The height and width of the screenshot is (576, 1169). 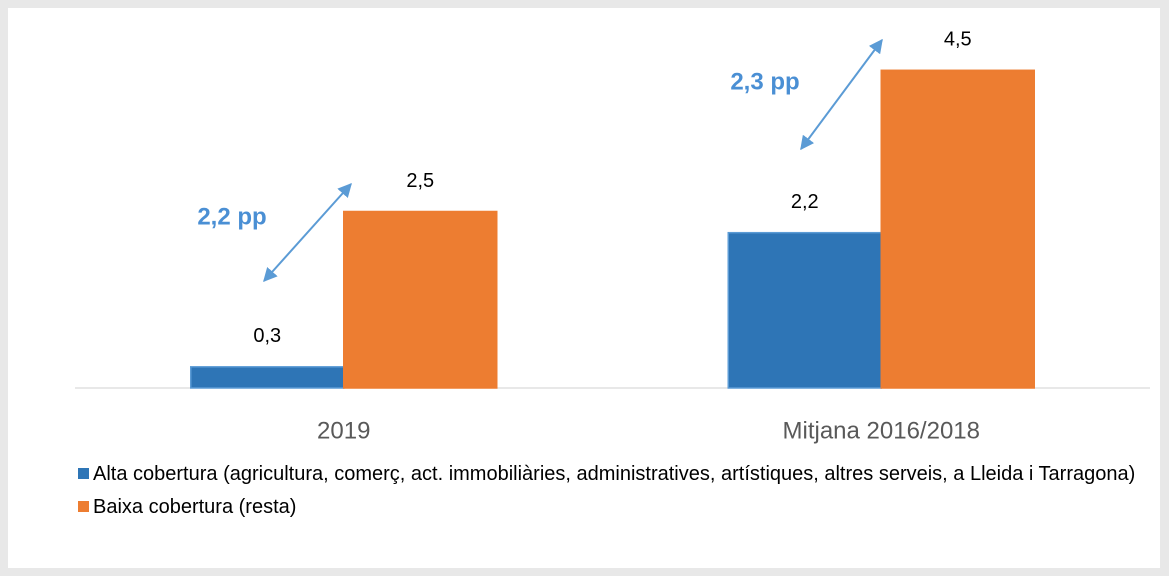 I want to click on value-label: 0,3, so click(x=267, y=336).